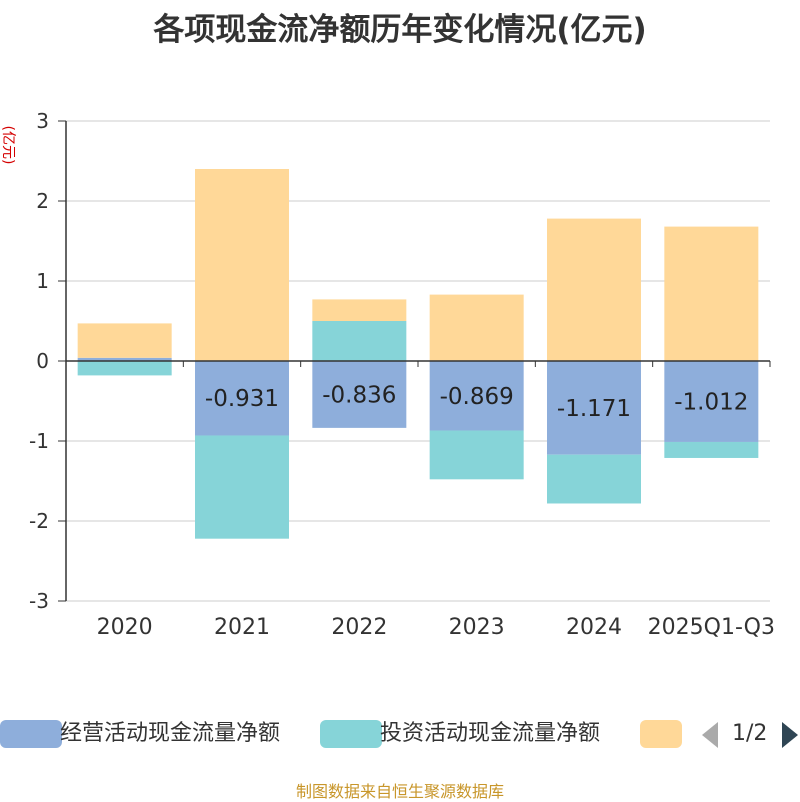 The height and width of the screenshot is (802, 800). I want to click on bar-investing-2024, so click(594, 479).